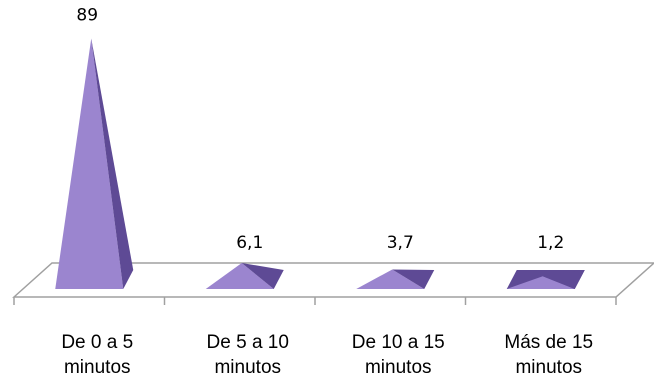 The image size is (654, 385). Describe the element at coordinates (249, 243) in the screenshot. I see `data-label: 6,1` at that location.